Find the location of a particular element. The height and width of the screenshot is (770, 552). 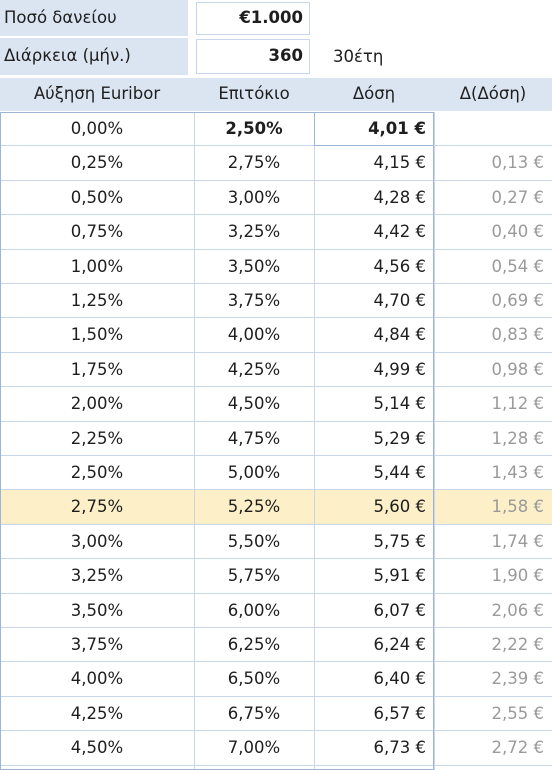

rate-cell: 5,25% is located at coordinates (254, 507).